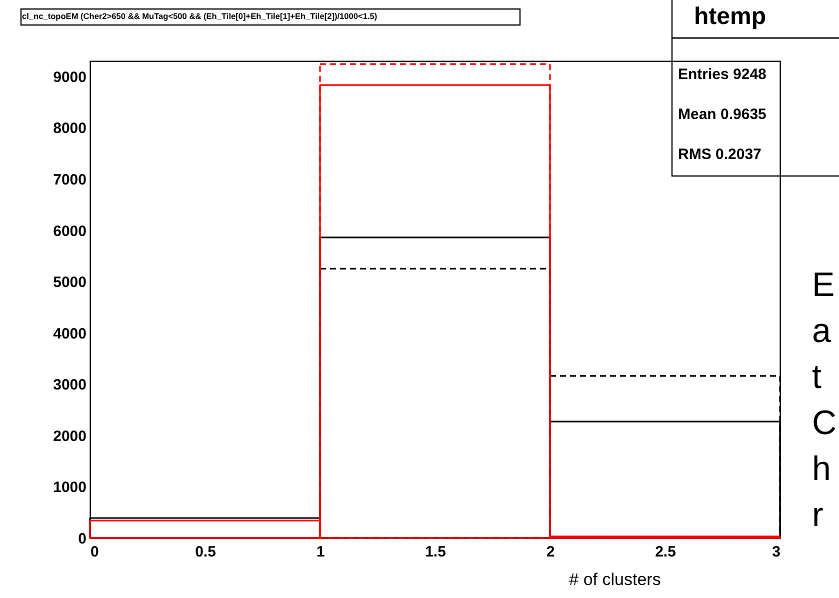  What do you see at coordinates (69, 129) in the screenshot?
I see `y-tick-label: 8000` at bounding box center [69, 129].